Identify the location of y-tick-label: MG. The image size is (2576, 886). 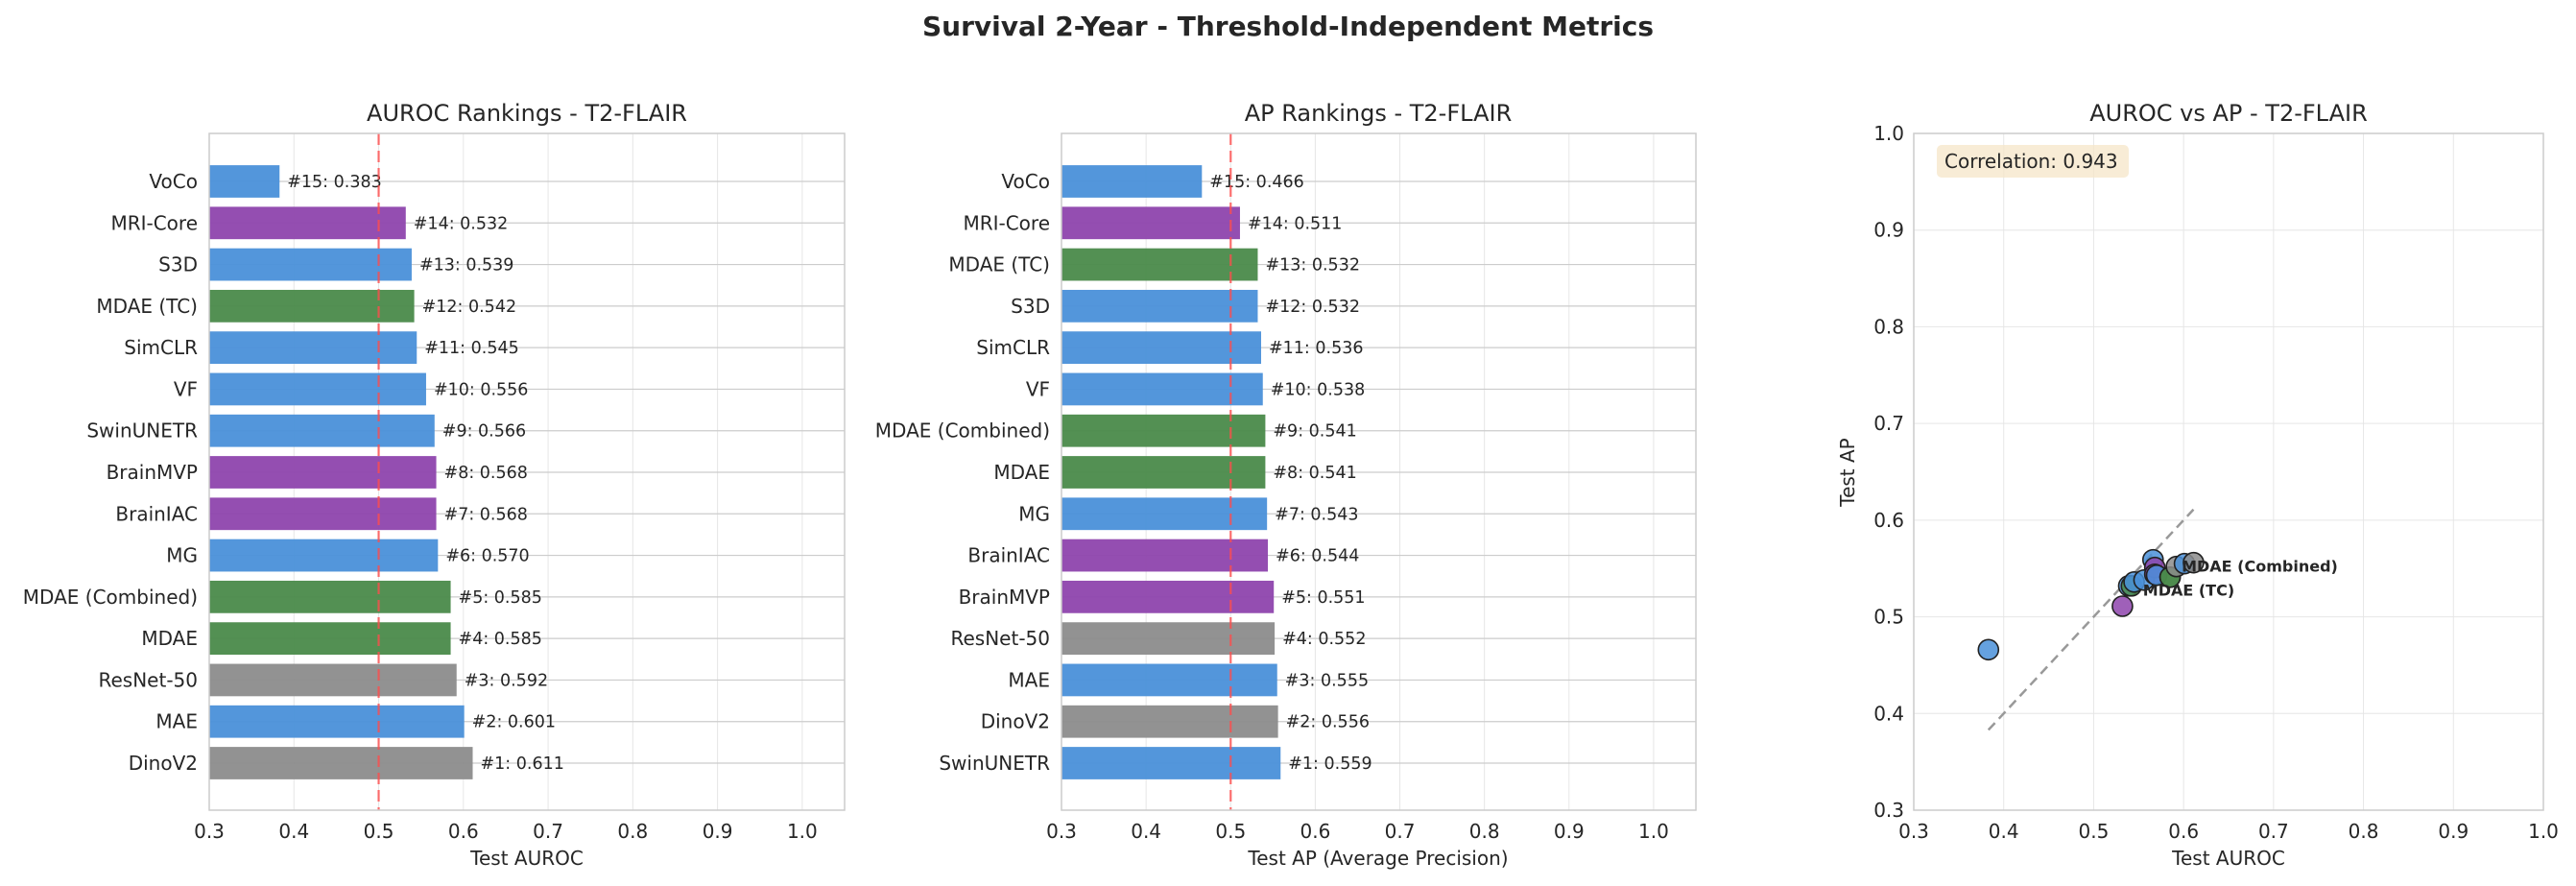
(1034, 513).